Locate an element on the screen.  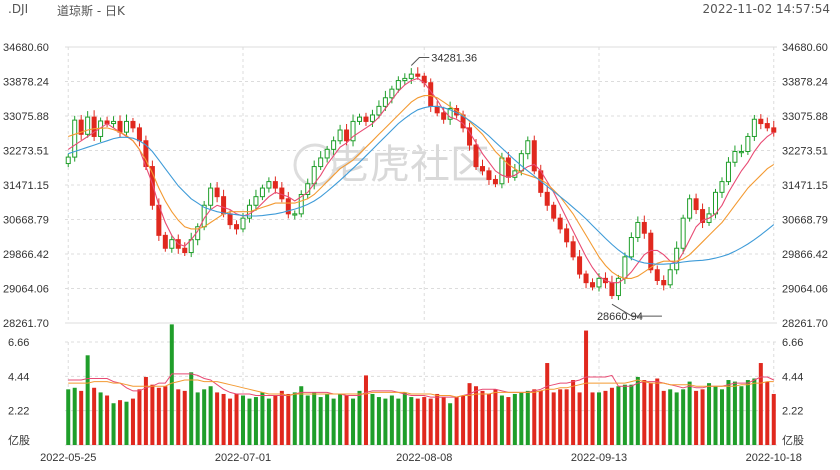
price-tick-label-left: 29866.42 is located at coordinates (26, 255).